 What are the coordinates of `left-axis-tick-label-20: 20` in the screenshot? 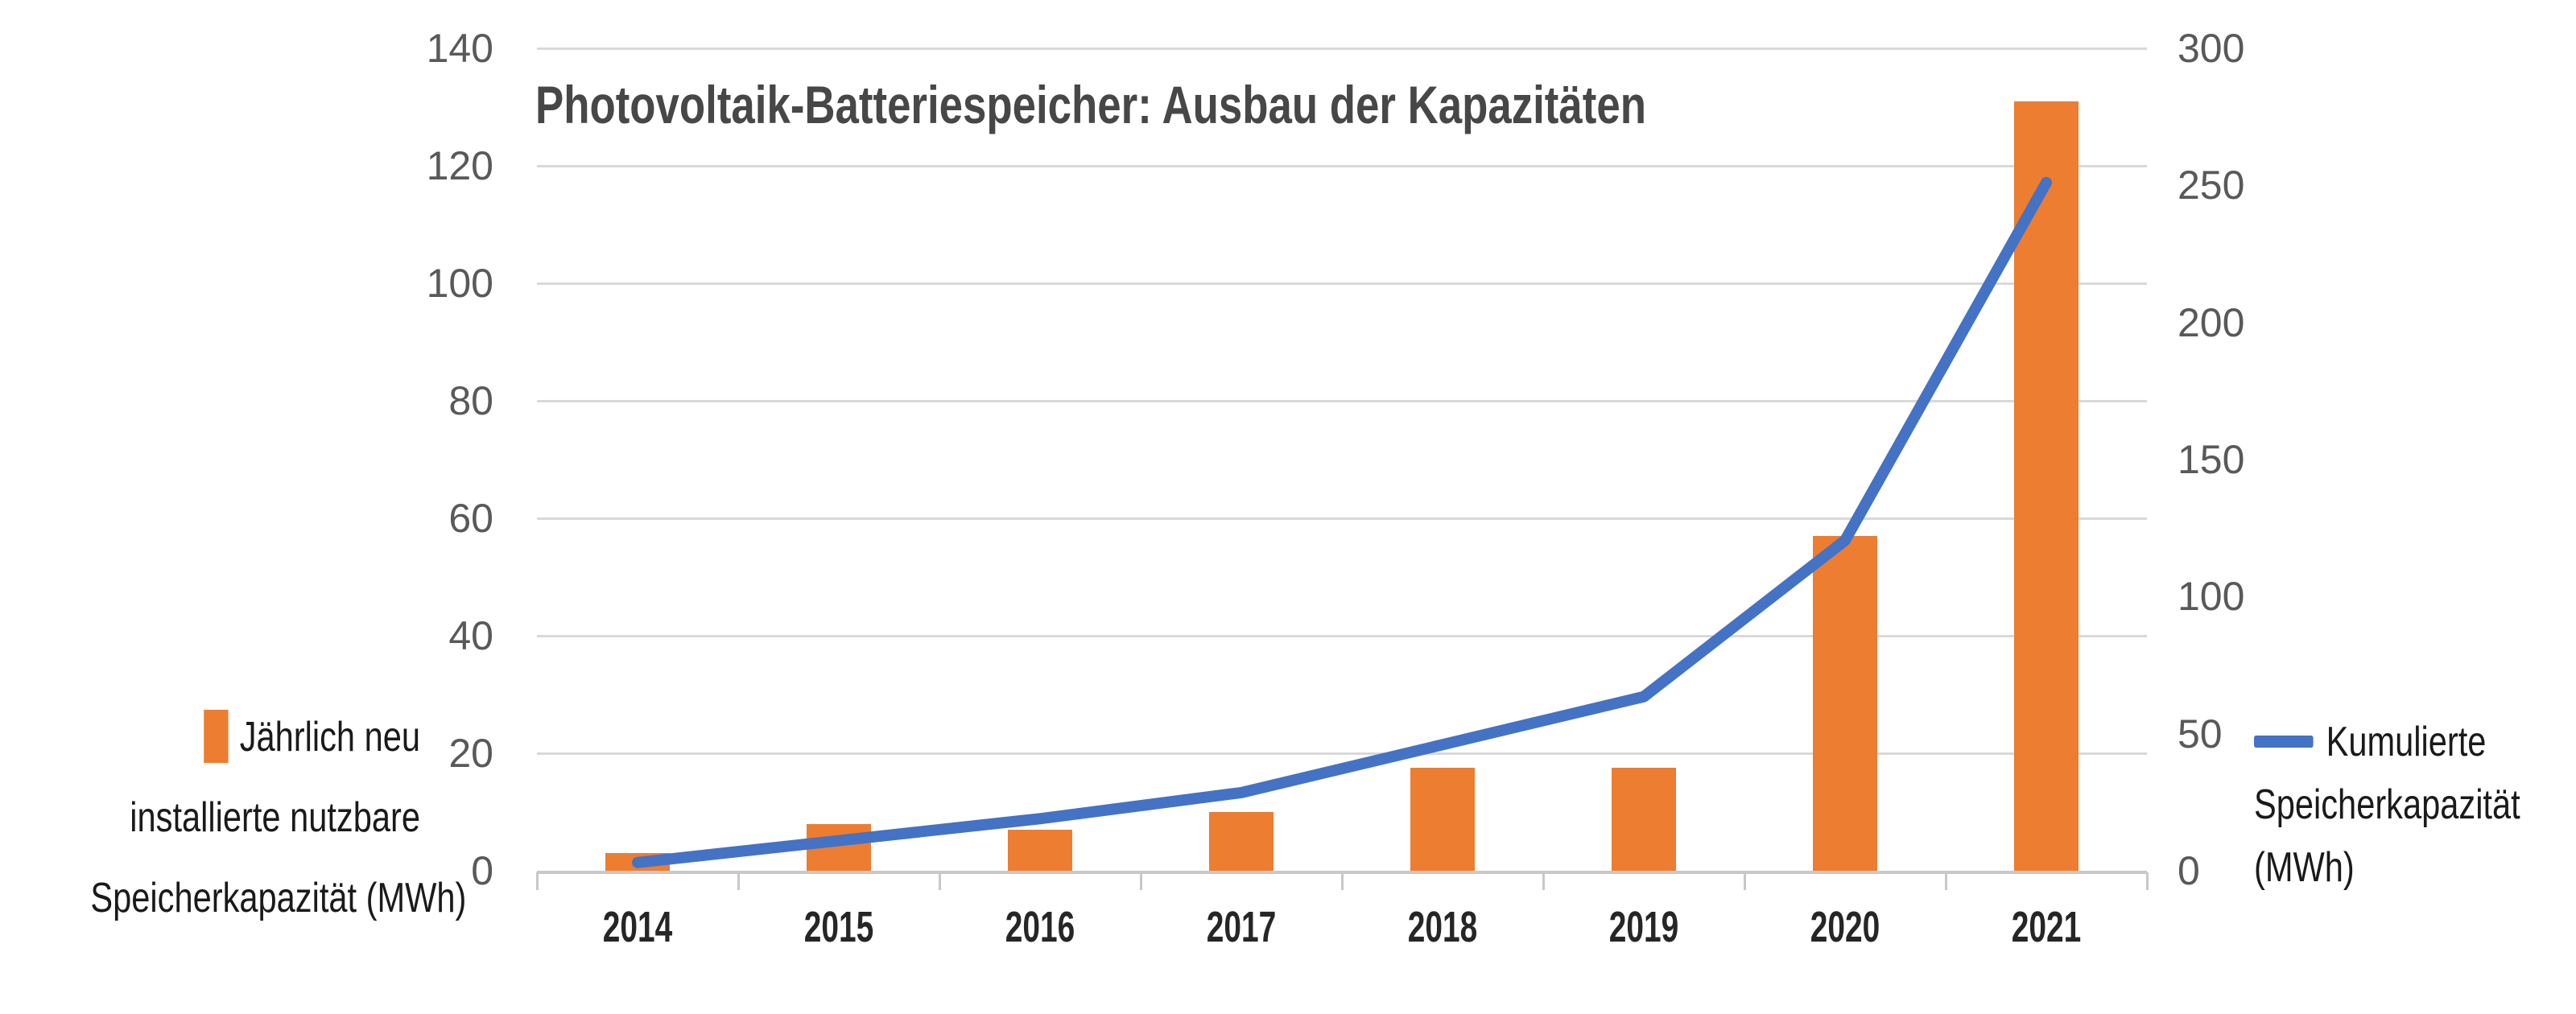 It's located at (470, 753).